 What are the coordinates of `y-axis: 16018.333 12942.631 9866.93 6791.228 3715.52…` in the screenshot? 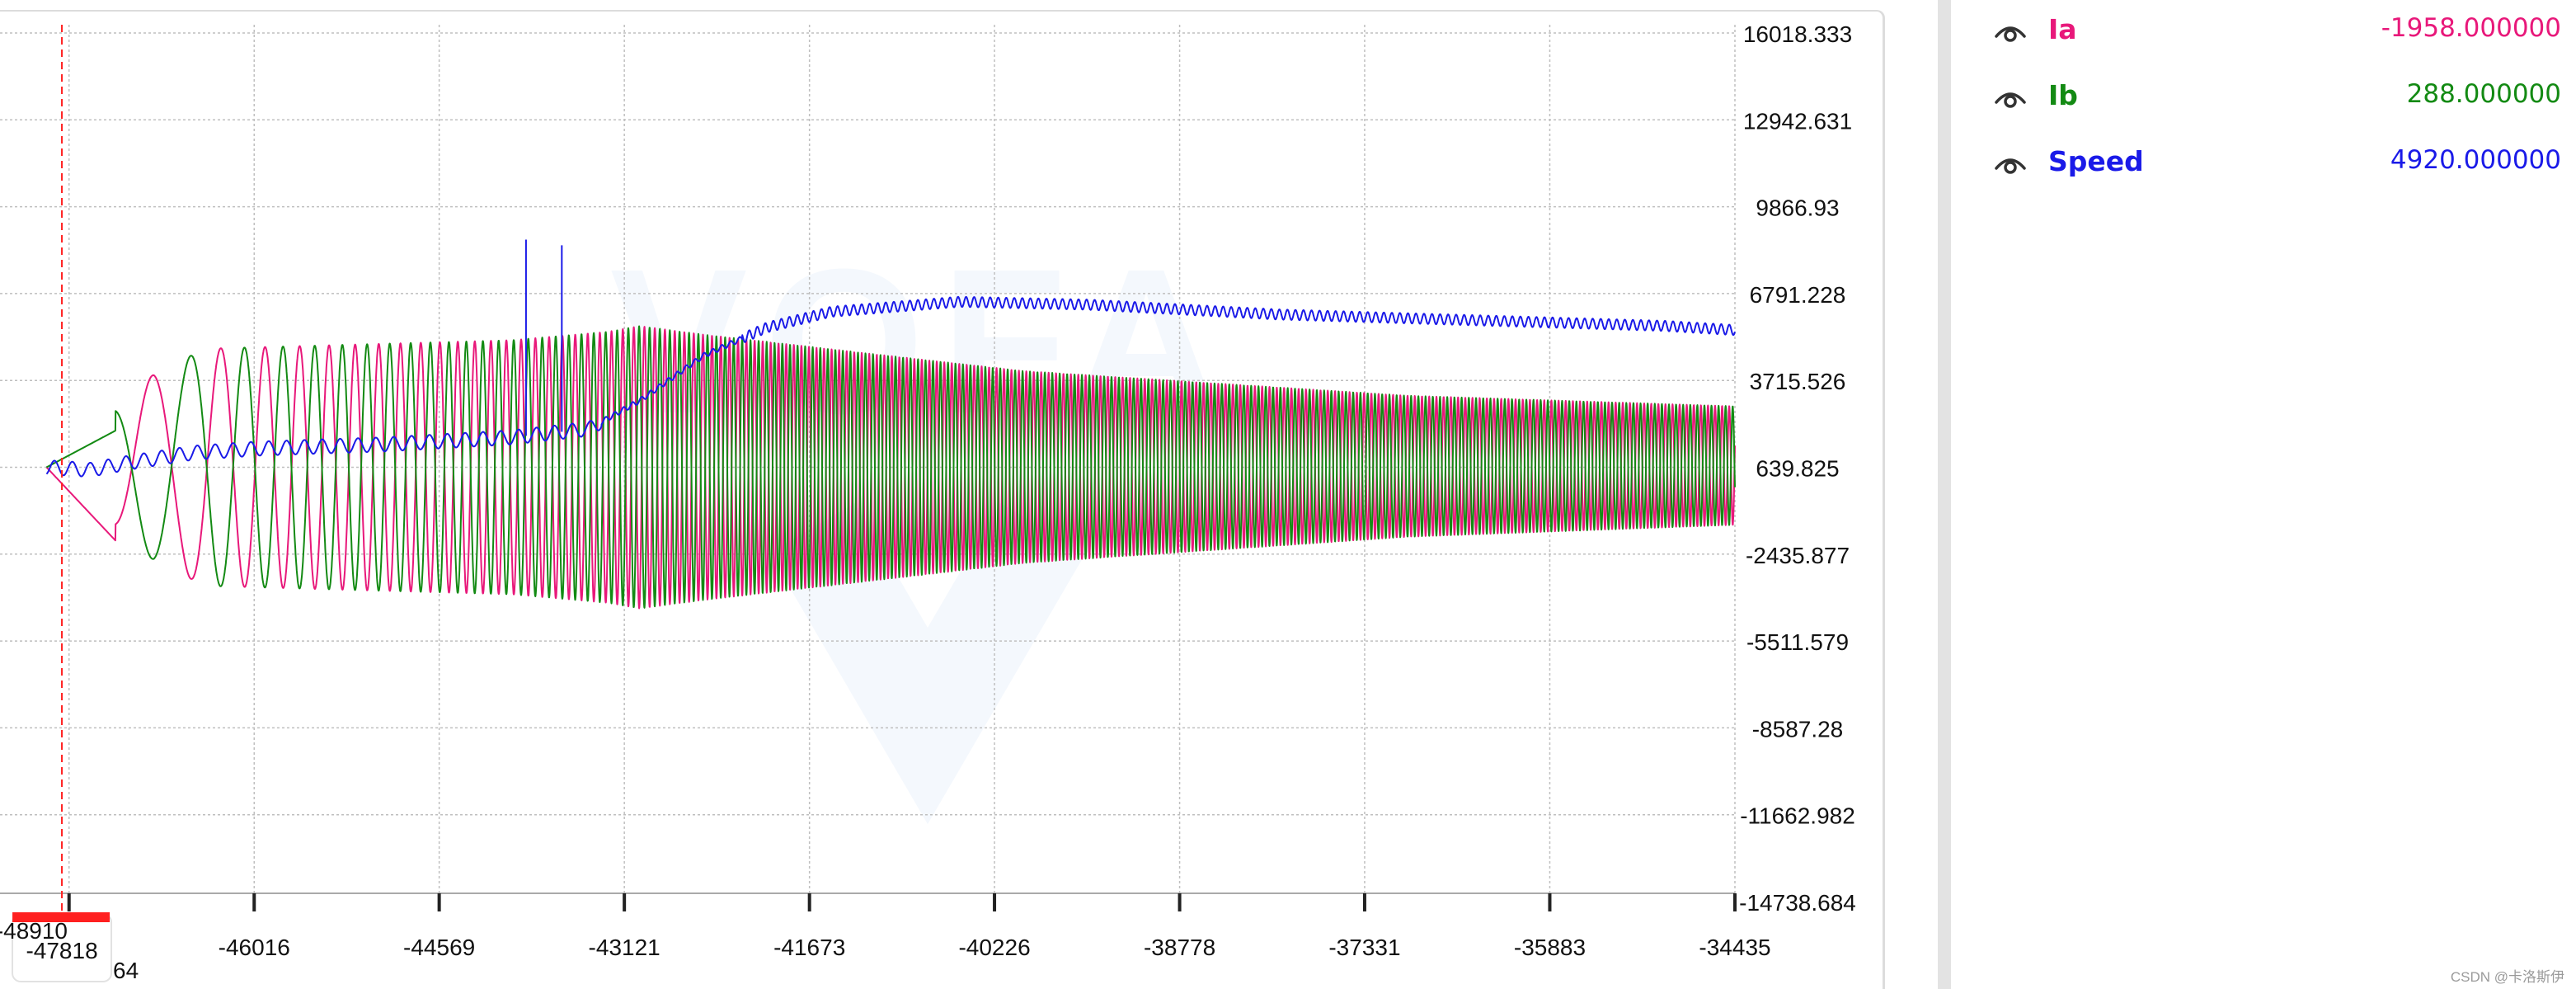 It's located at (1797, 468).